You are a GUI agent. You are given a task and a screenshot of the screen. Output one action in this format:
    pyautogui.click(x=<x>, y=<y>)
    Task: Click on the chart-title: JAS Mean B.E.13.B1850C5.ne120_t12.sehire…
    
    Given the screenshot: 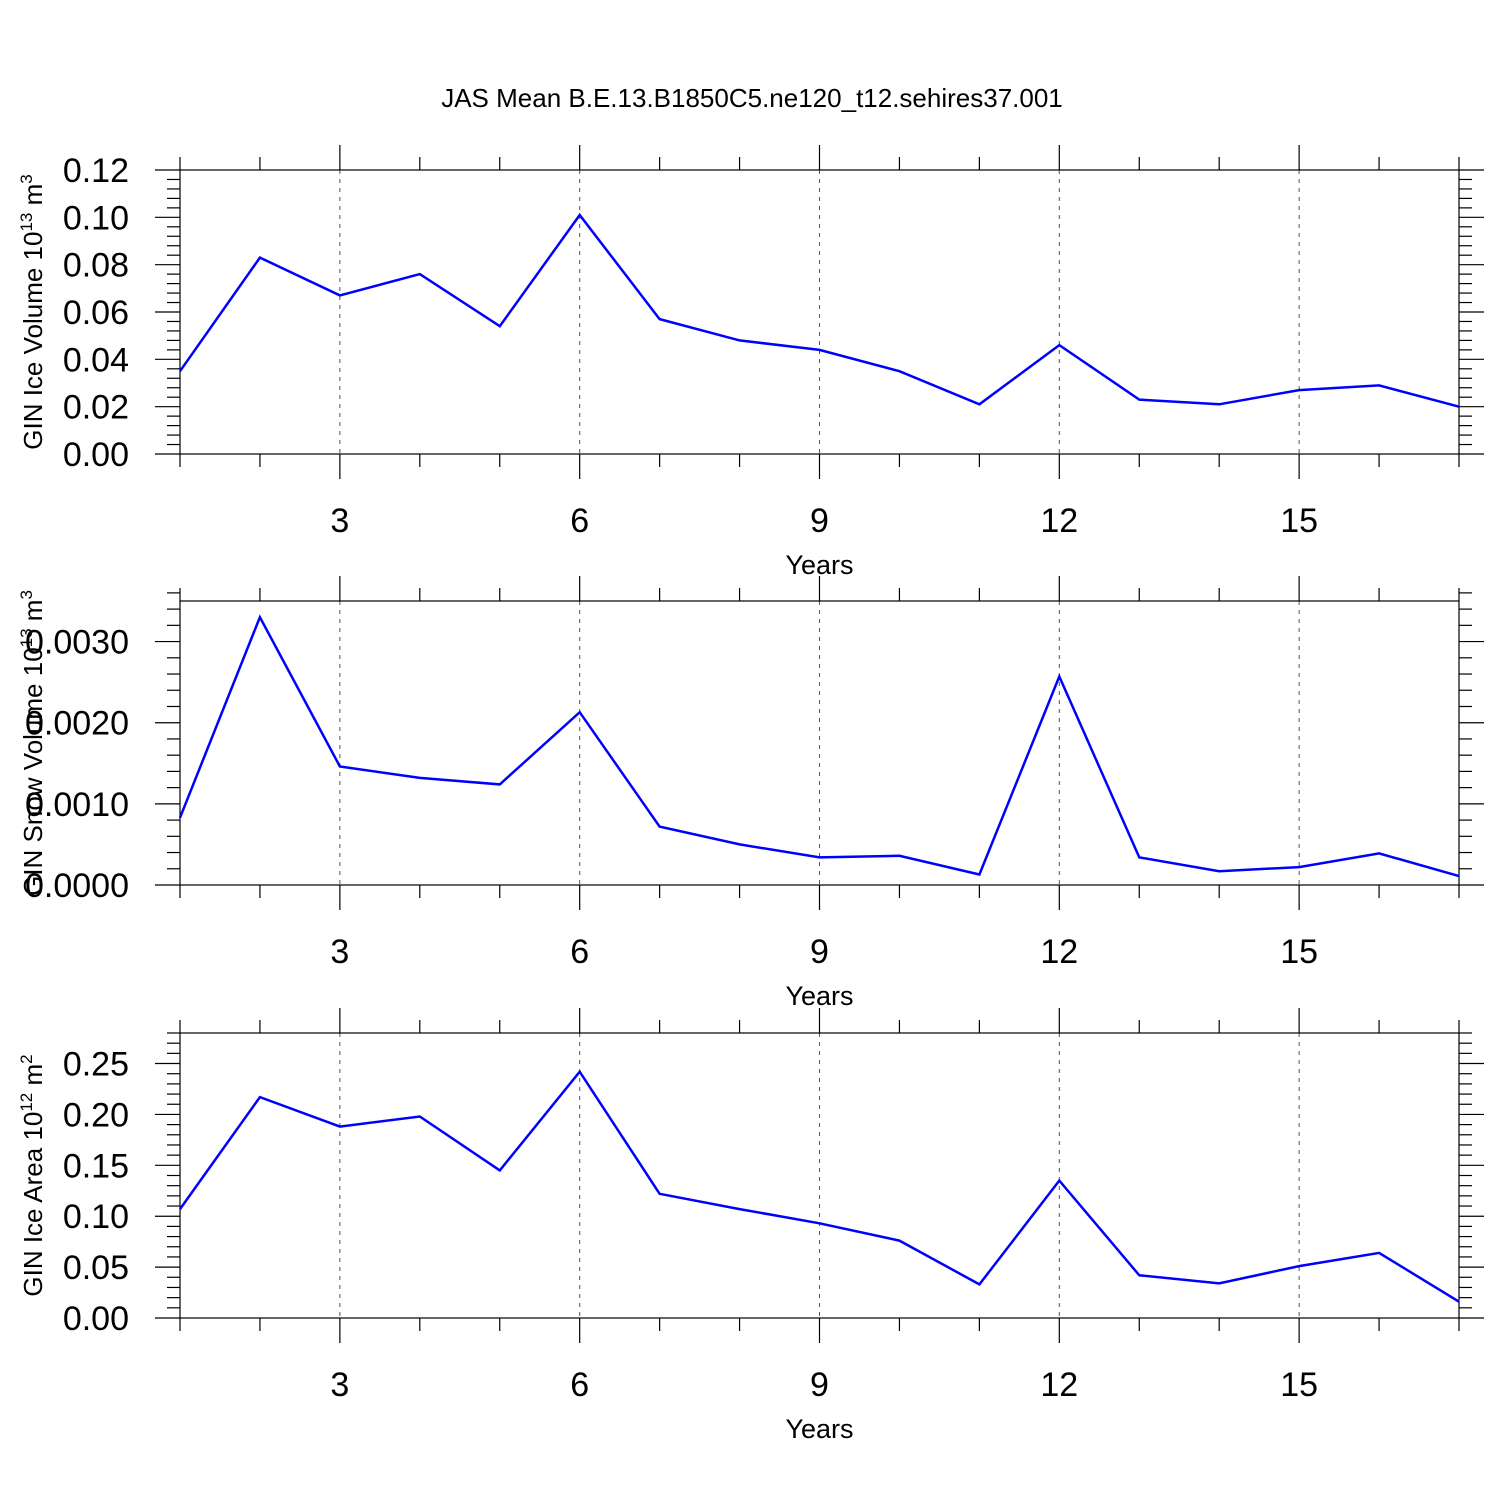 What is the action you would take?
    pyautogui.click(x=752, y=98)
    